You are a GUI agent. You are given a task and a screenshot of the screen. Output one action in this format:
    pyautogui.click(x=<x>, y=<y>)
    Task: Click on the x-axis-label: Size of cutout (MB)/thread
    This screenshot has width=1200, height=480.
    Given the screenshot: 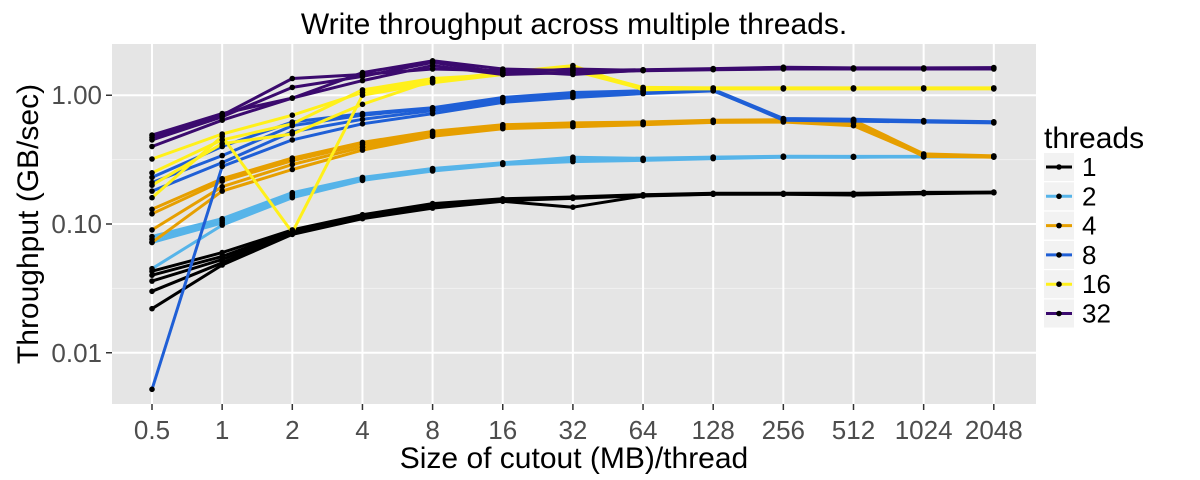 What is the action you would take?
    pyautogui.click(x=574, y=458)
    